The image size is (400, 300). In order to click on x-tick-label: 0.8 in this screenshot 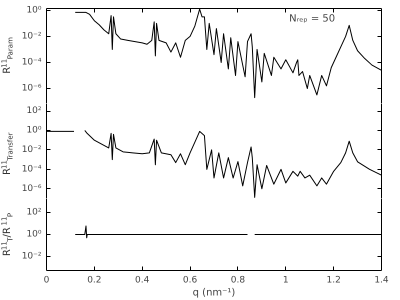, I will do `click(238, 281)`.